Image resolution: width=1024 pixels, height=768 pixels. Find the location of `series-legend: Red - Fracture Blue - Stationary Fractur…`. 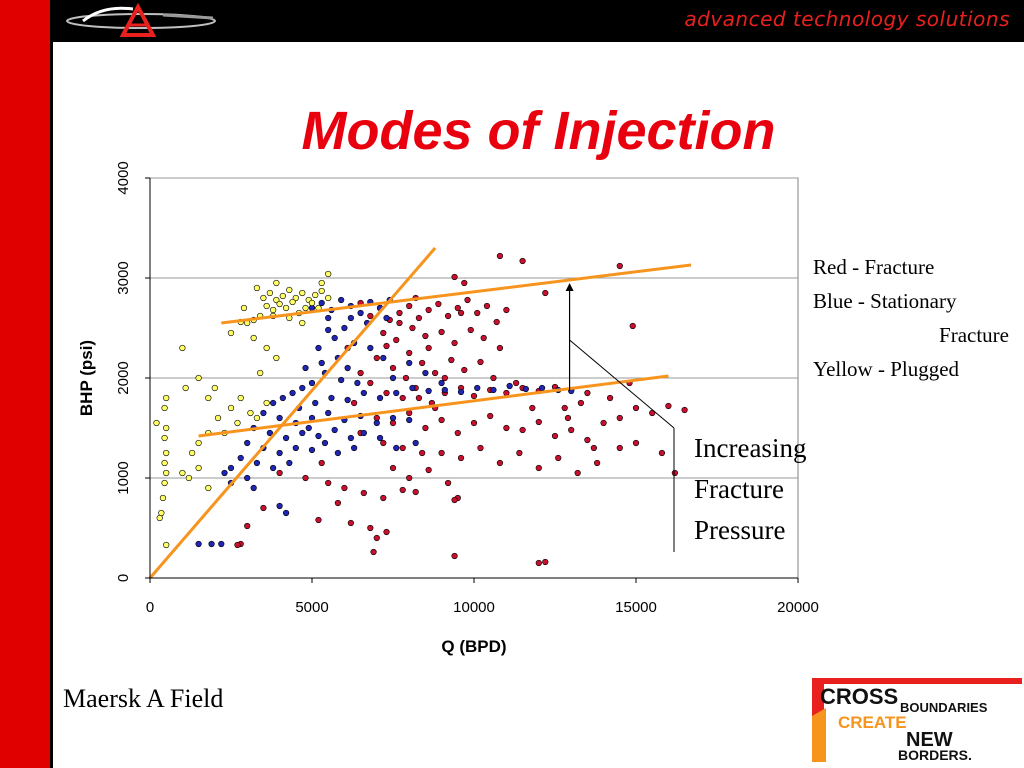

series-legend: Red - Fracture Blue - Stationary Fractur… is located at coordinates (911, 318).